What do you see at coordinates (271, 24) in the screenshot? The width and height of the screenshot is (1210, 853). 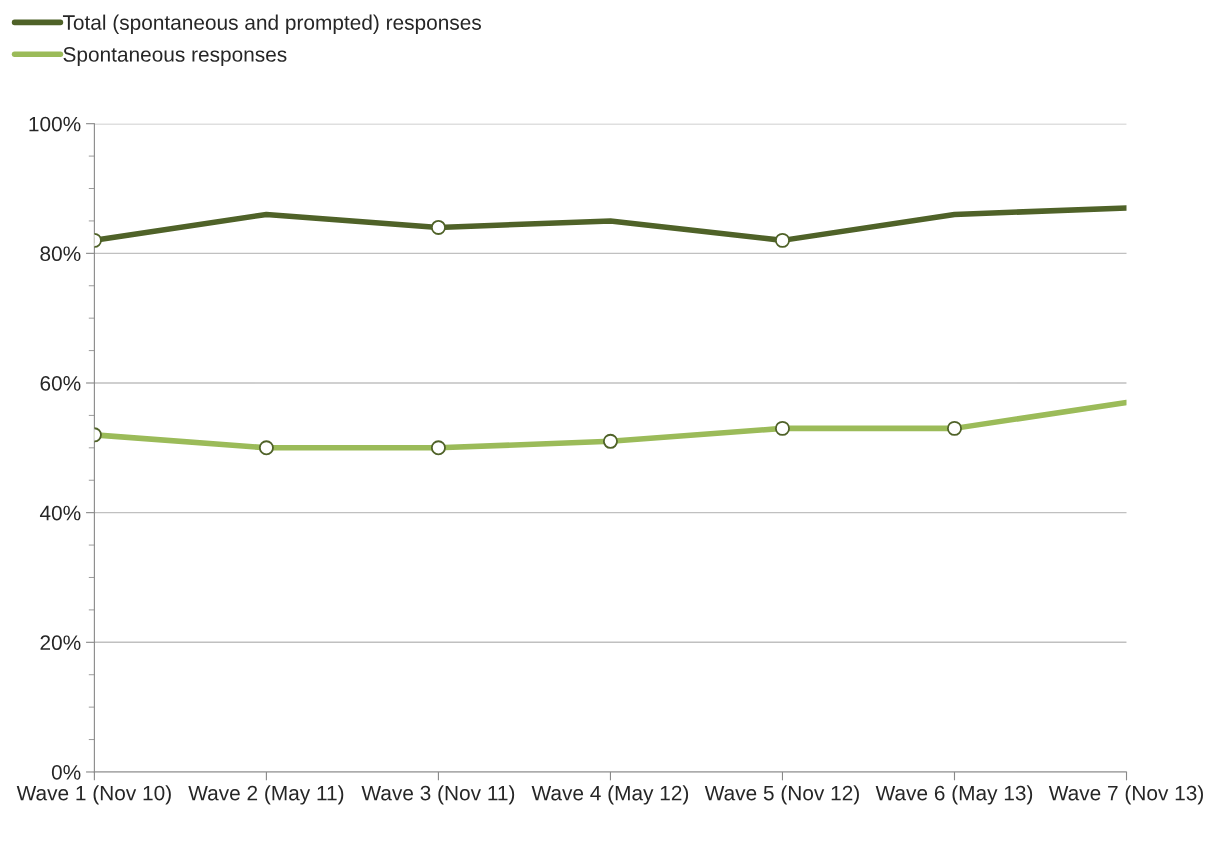 I see `legend-label: Total (spontaneous and prompted) responses` at bounding box center [271, 24].